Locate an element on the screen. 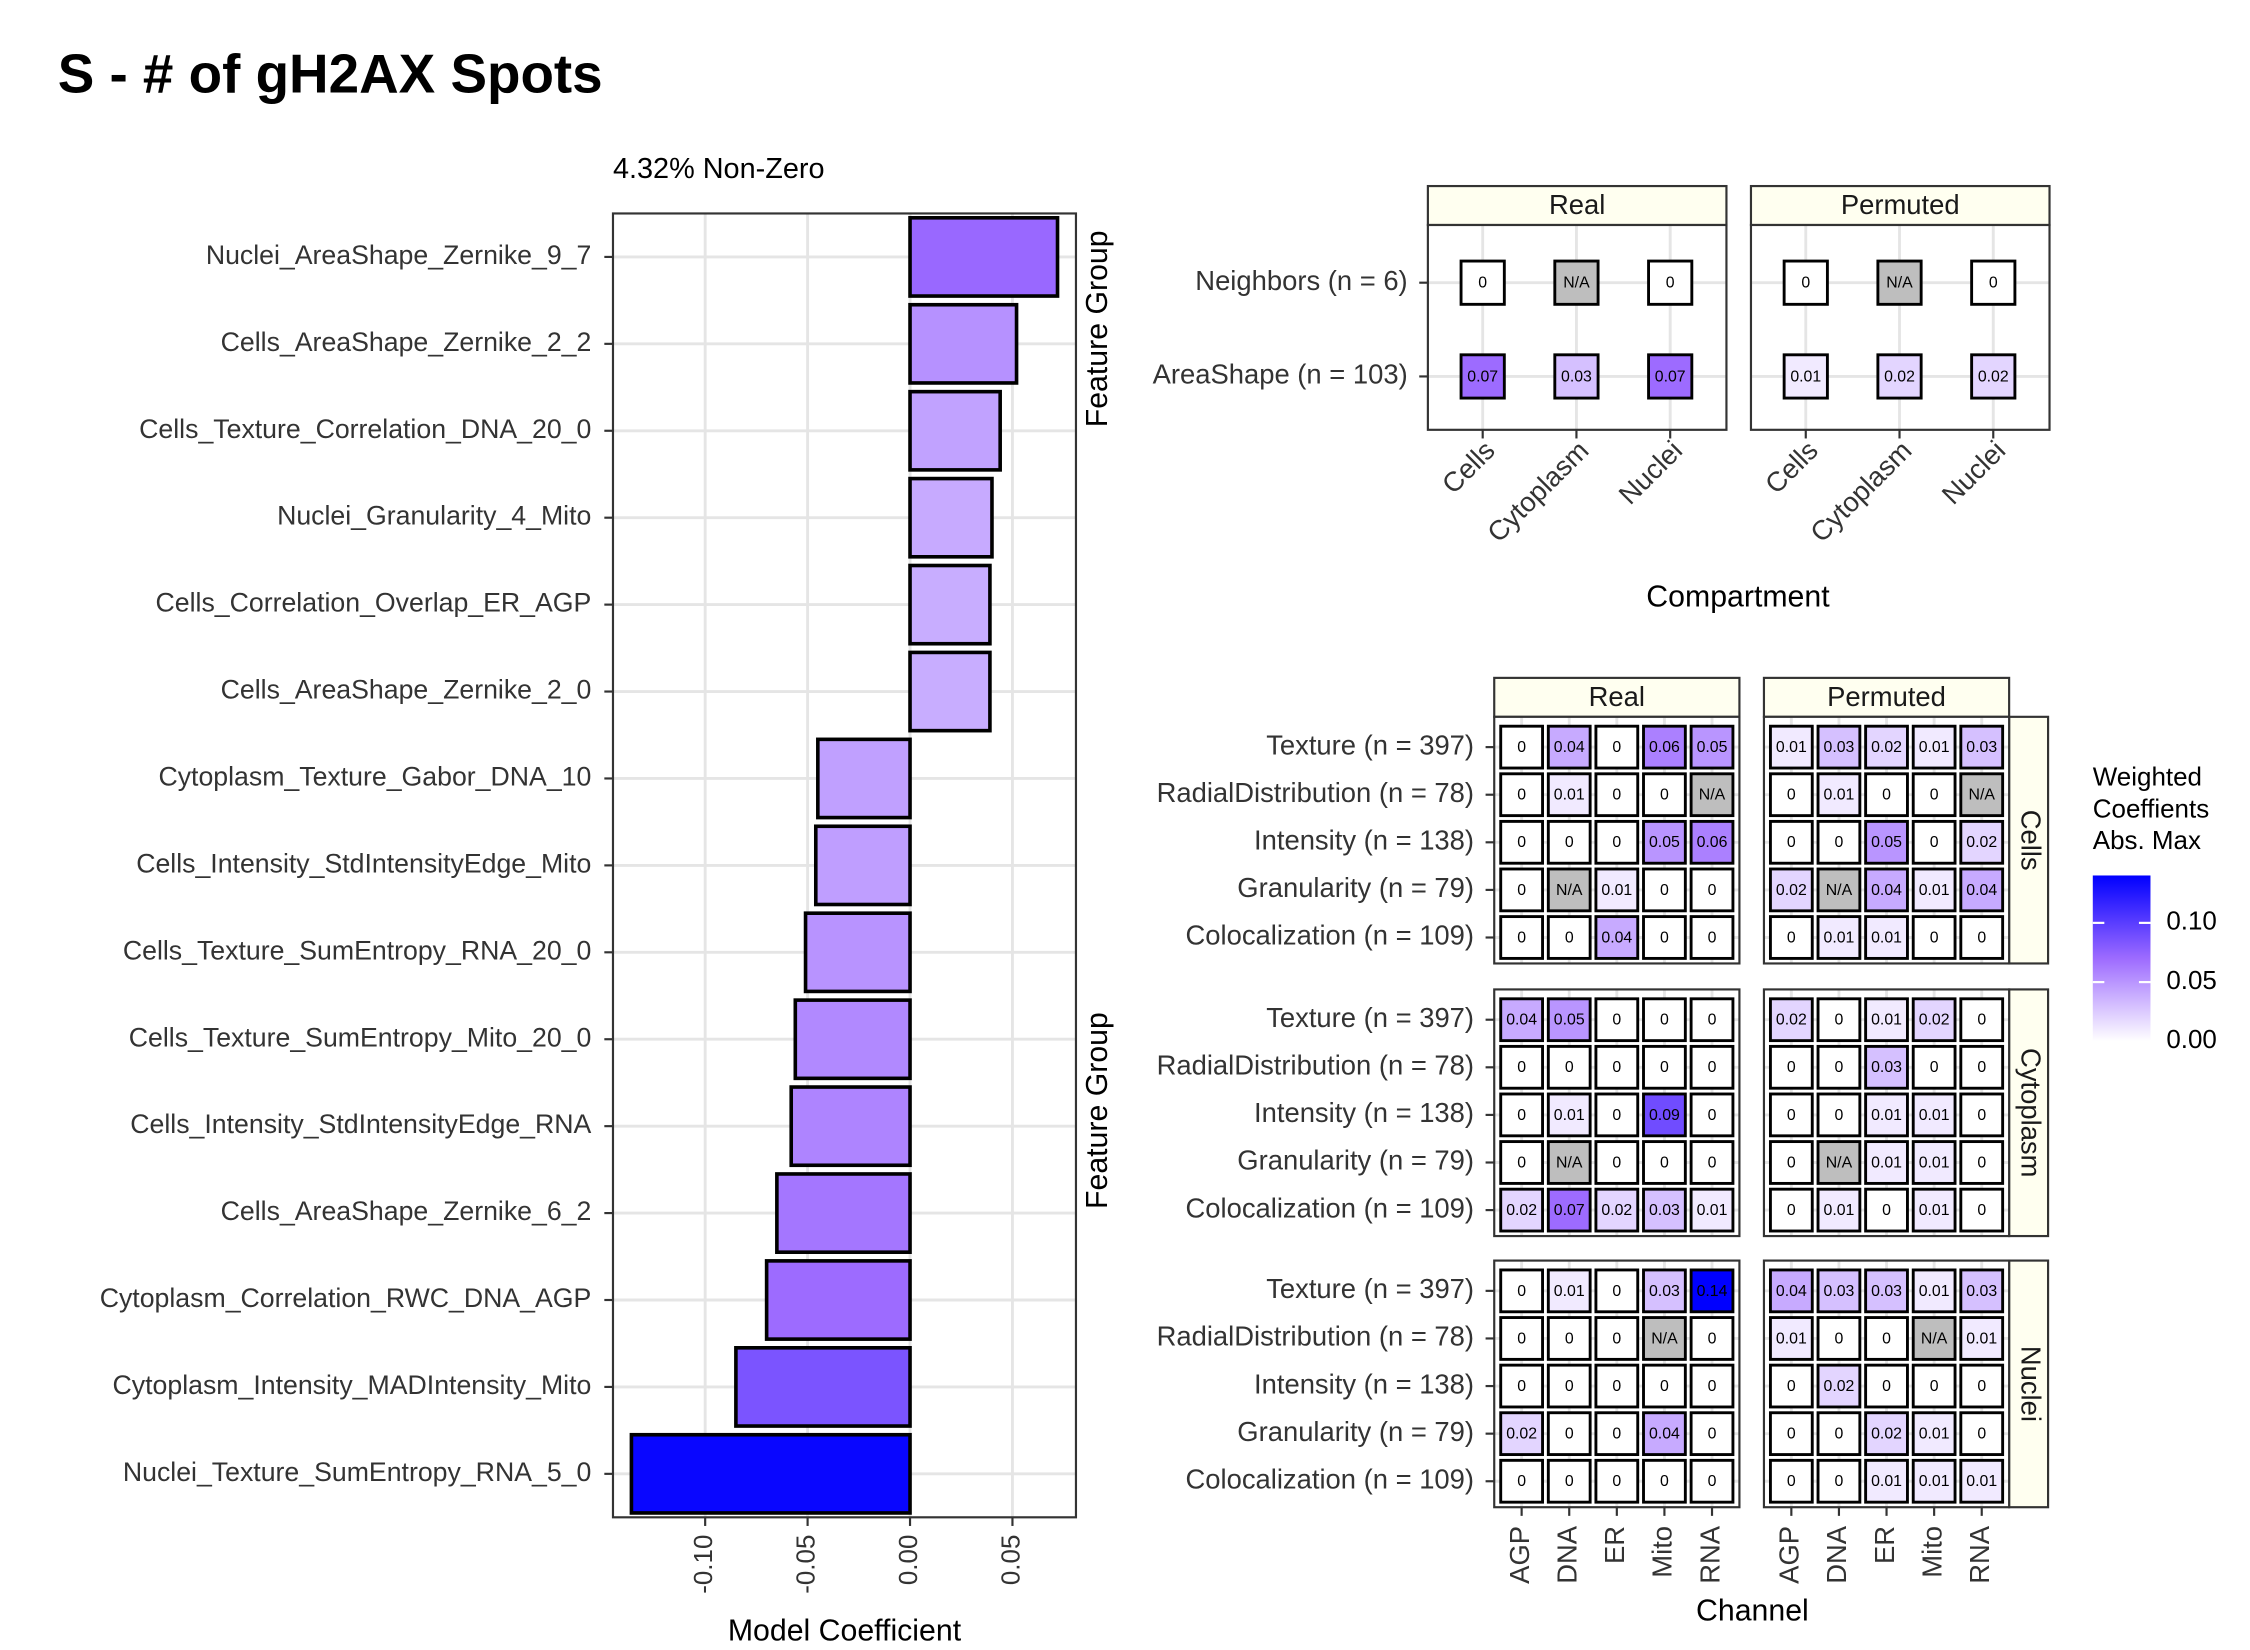 The image size is (2250, 1650). y-tick-label: RadialDistribution (n = 78) is located at coordinates (1315, 1336).